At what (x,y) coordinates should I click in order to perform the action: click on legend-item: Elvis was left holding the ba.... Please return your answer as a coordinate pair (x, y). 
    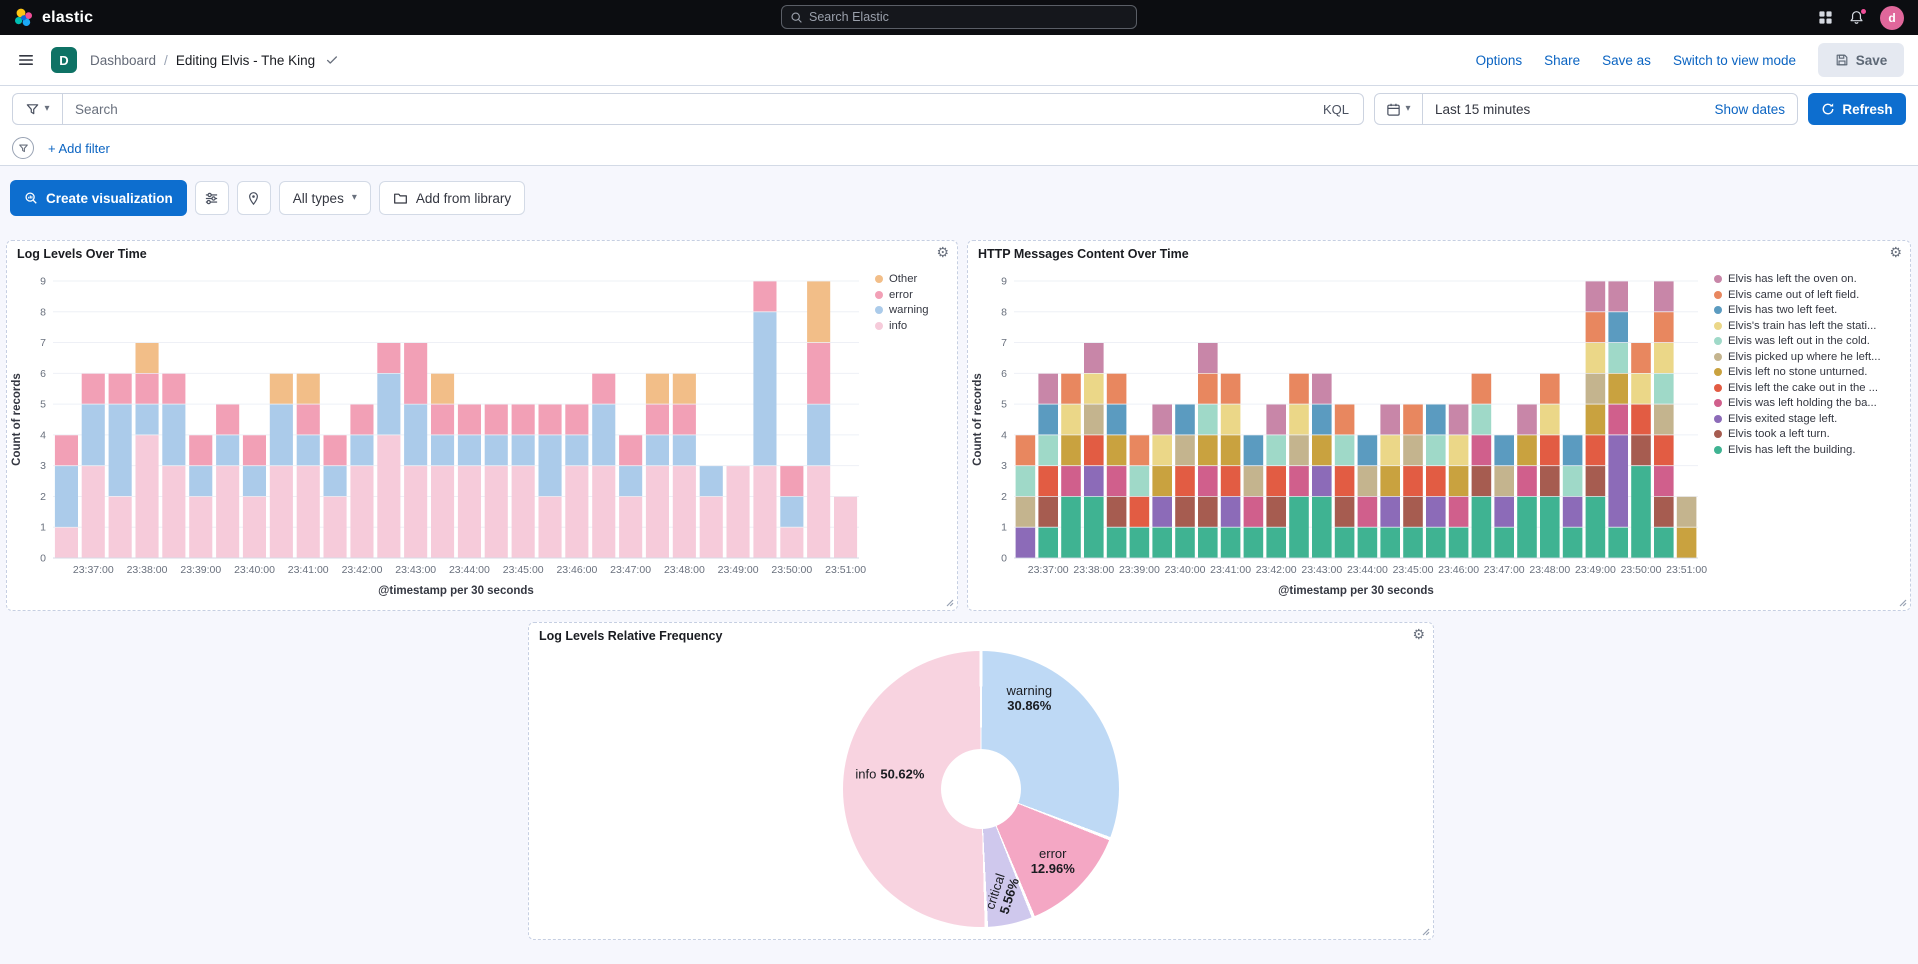
    Looking at the image, I should click on (1809, 403).